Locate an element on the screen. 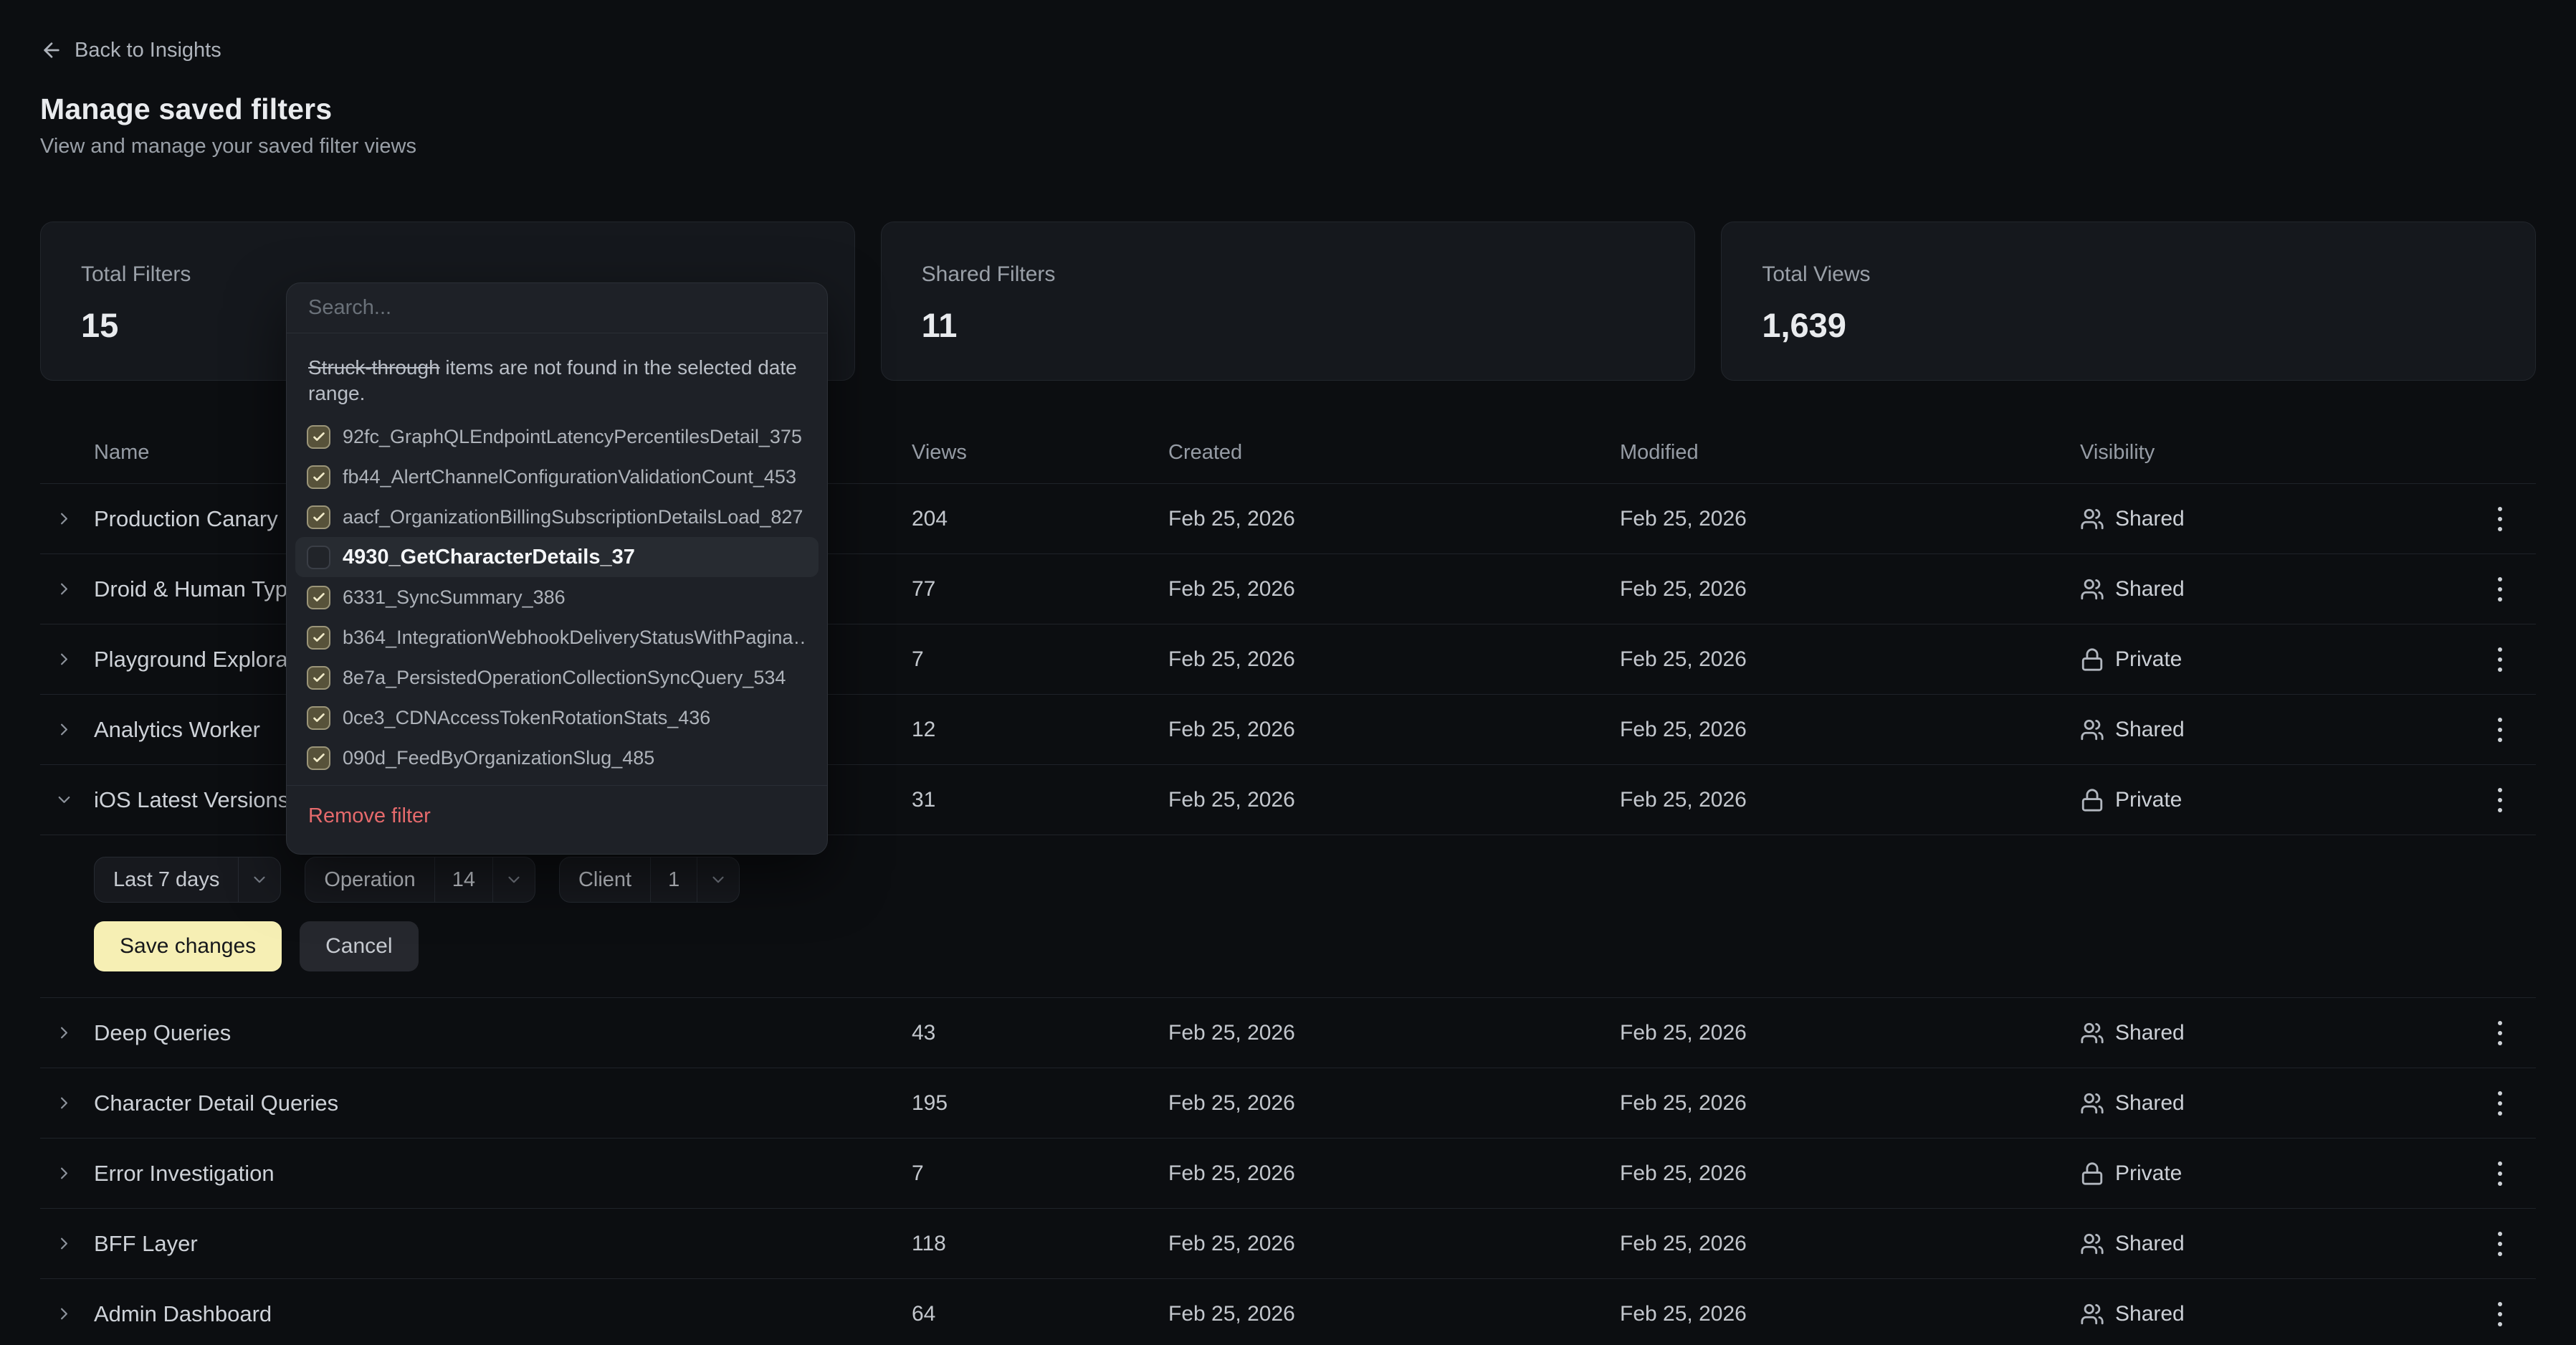 The width and height of the screenshot is (2576, 1345). chip-label: Last 7 days is located at coordinates (166, 879).